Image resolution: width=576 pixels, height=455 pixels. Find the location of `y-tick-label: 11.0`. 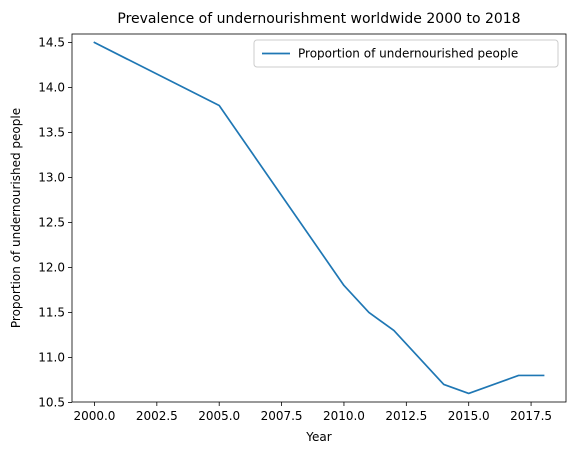

y-tick-label: 11.0 is located at coordinates (51, 357).